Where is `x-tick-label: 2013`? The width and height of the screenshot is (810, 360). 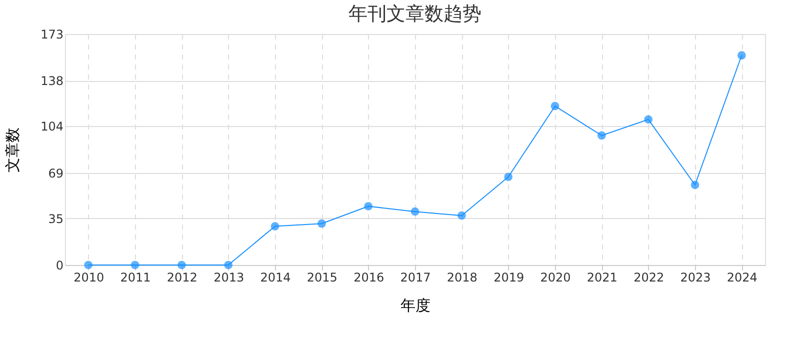 x-tick-label: 2013 is located at coordinates (229, 277).